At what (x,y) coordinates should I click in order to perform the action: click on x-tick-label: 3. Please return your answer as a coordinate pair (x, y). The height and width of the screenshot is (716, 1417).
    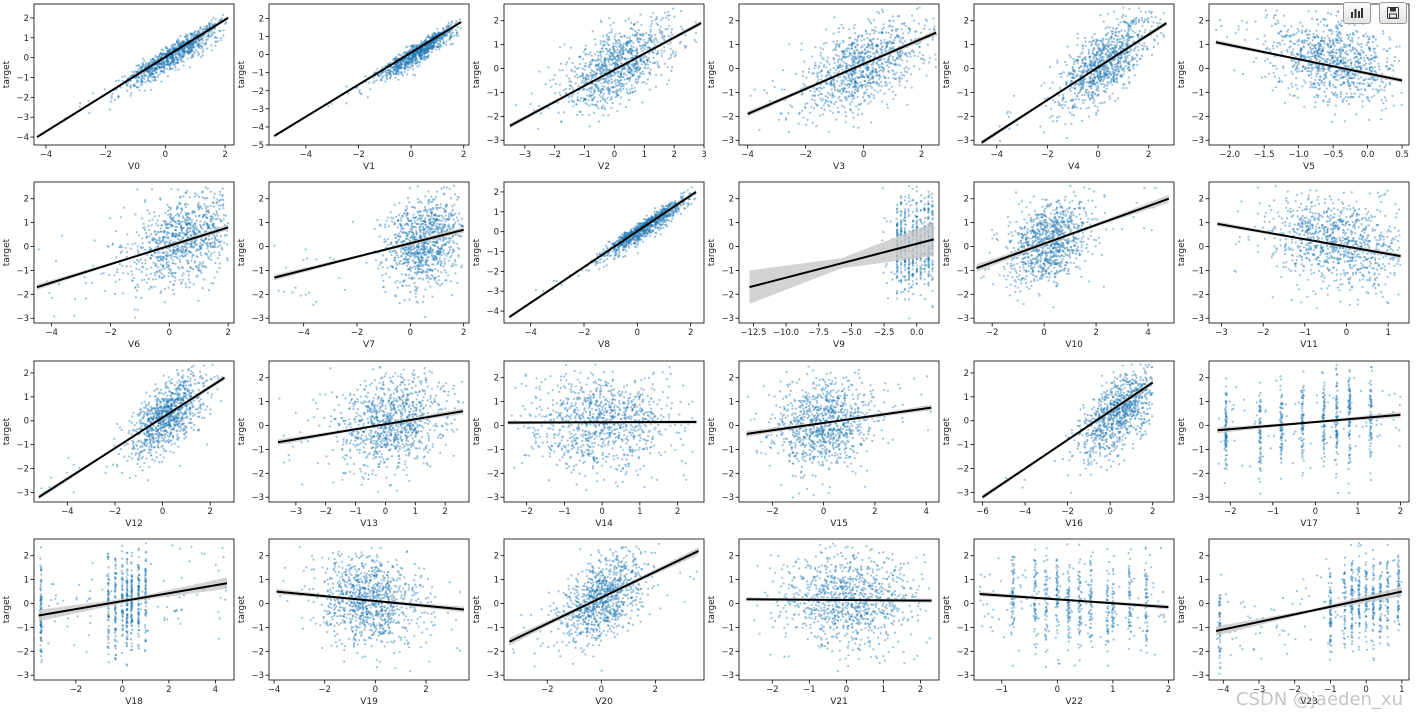
    Looking at the image, I should click on (703, 155).